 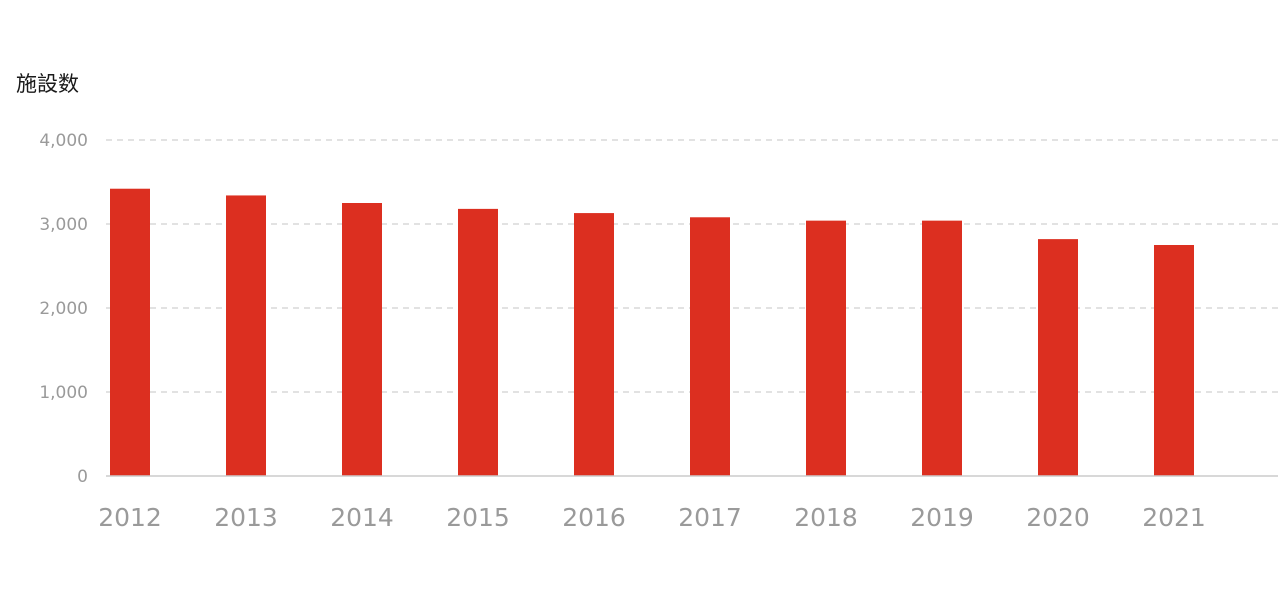 What do you see at coordinates (1174, 360) in the screenshot?
I see `bar-2021` at bounding box center [1174, 360].